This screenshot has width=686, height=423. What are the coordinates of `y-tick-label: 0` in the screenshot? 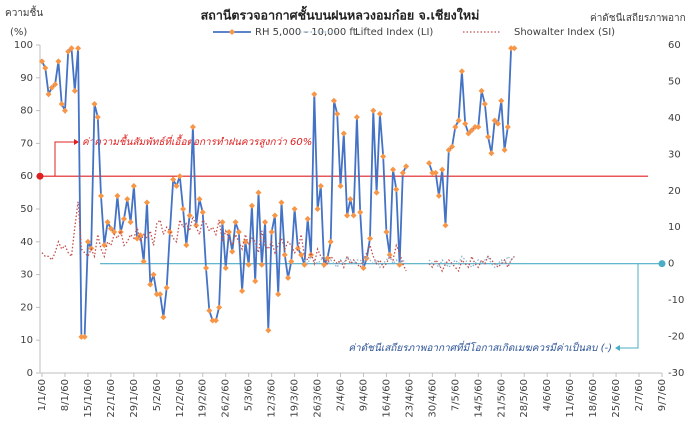 It's located at (30, 373).